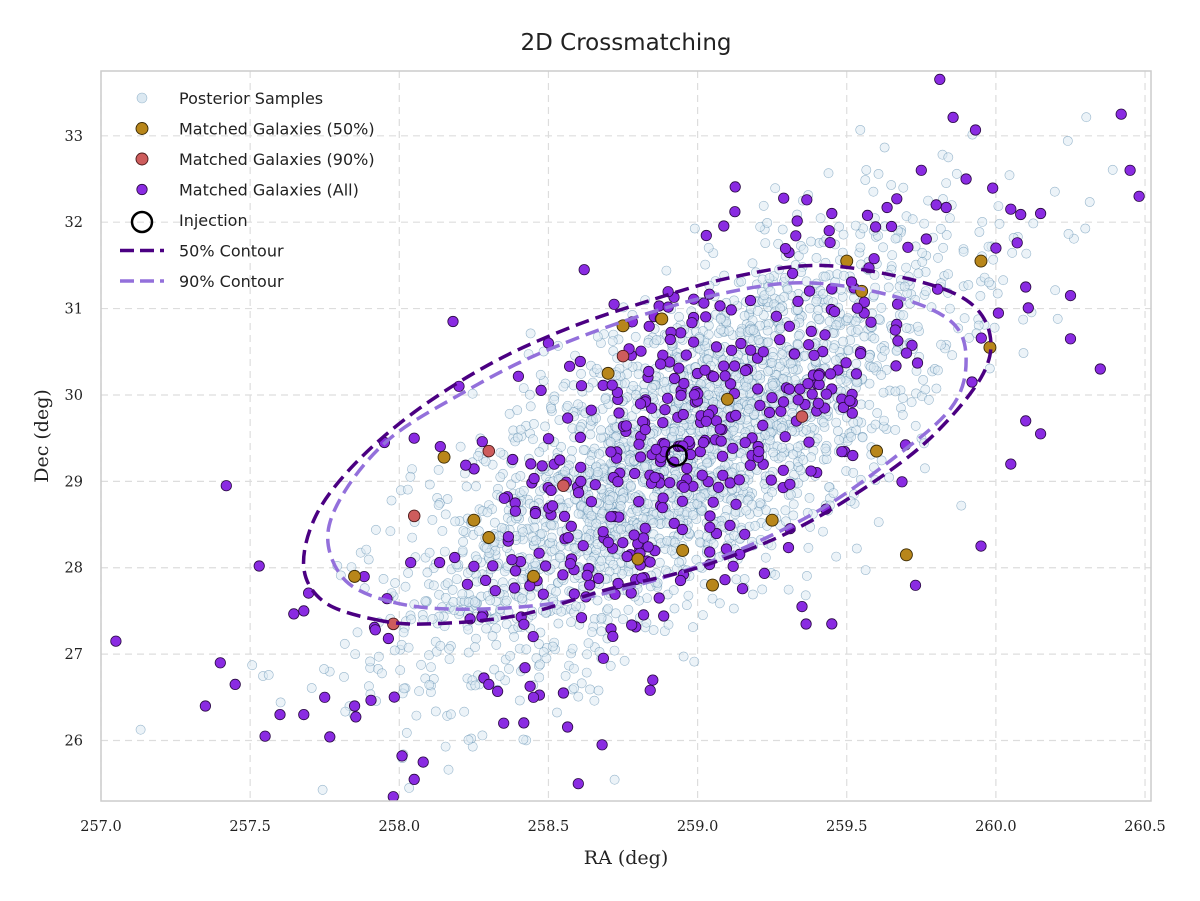 The height and width of the screenshot is (901, 1200). I want to click on x-tick-label: 259.5, so click(847, 827).